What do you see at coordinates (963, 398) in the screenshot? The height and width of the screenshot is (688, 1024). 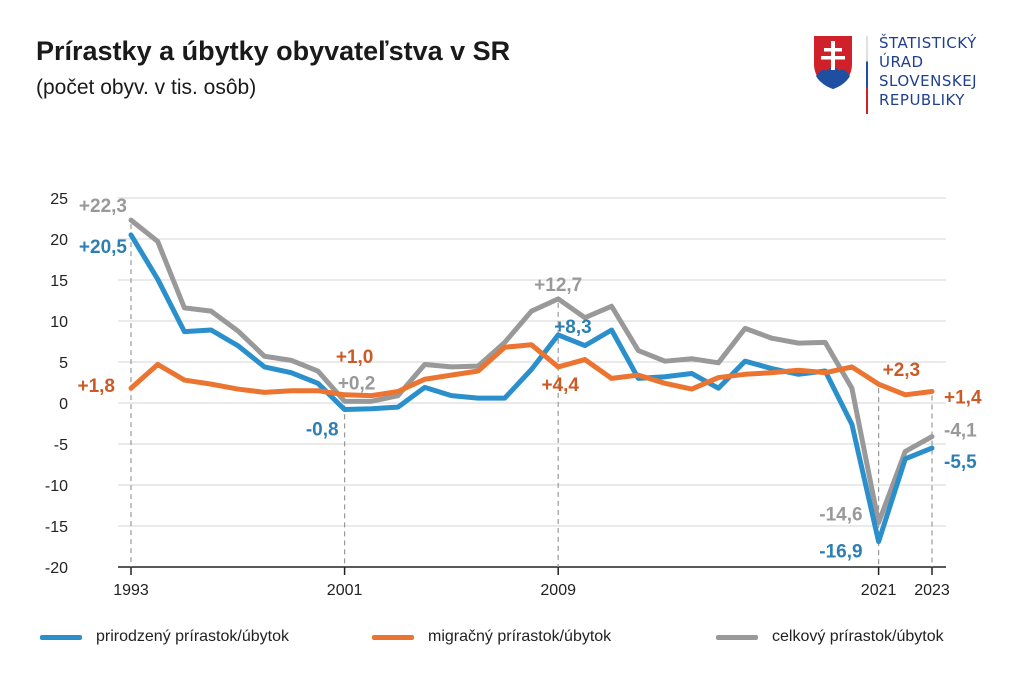 I see `data-label: +1,4` at bounding box center [963, 398].